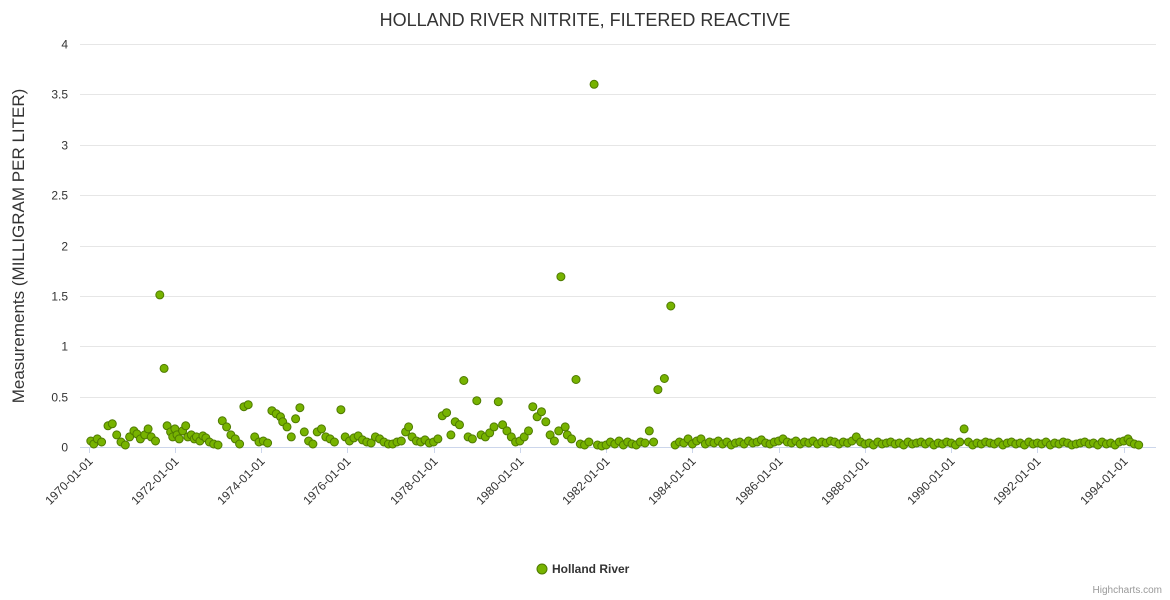 This screenshot has width=1170, height=600. I want to click on x-tick-label: 1990-01-01, so click(931, 481).